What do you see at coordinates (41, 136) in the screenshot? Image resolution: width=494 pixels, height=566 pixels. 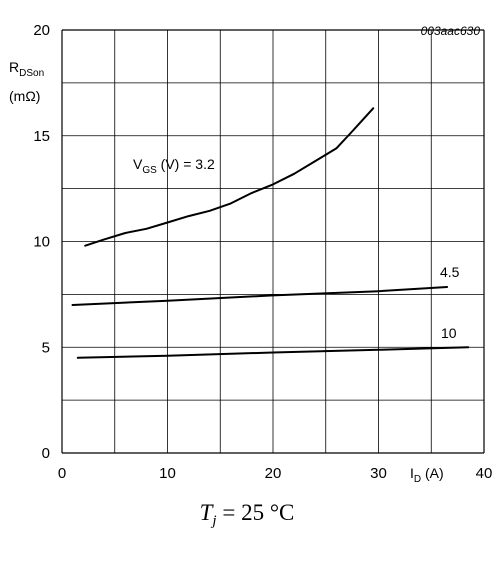 I see `y-tick-label: 15` at bounding box center [41, 136].